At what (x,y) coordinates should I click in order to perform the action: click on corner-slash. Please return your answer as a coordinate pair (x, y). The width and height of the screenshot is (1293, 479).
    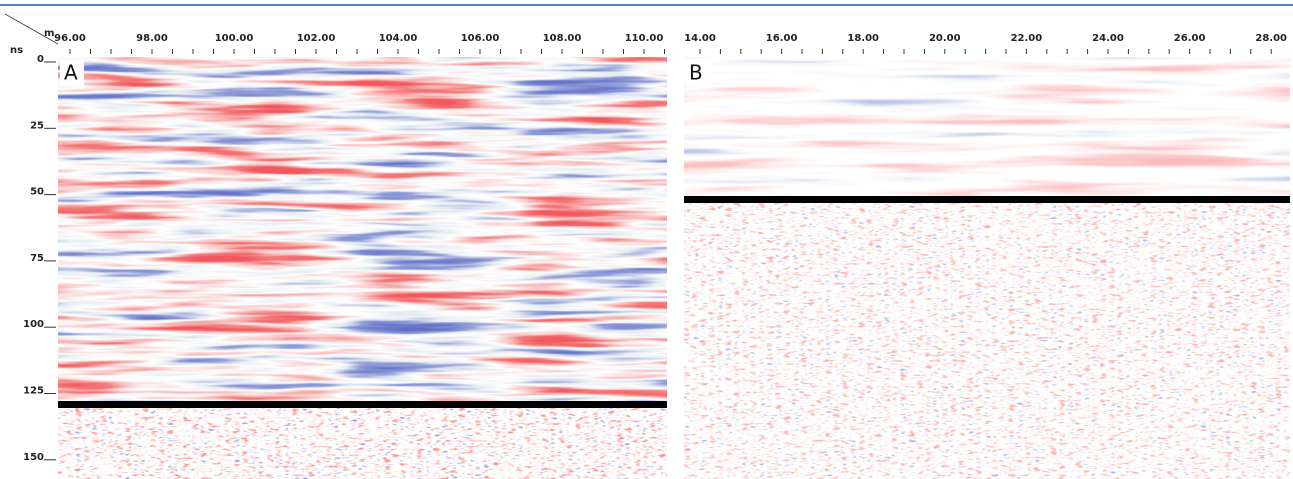
    Looking at the image, I should click on (31, 29).